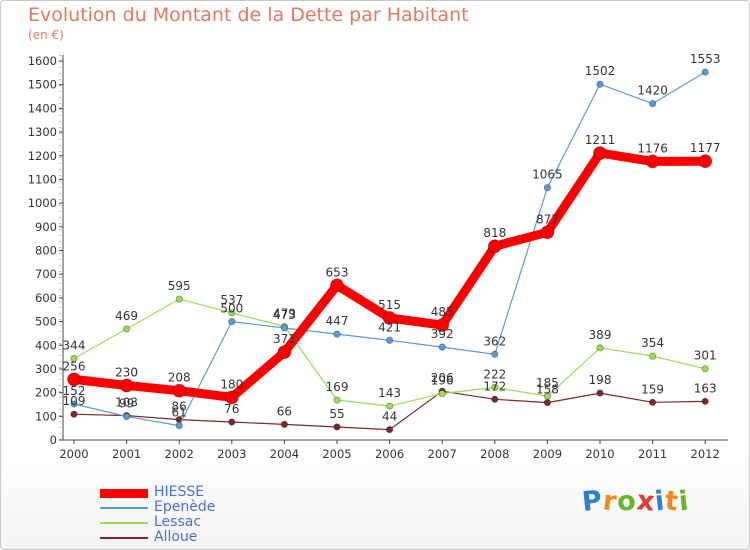 This screenshot has height=550, width=750. I want to click on legend-swatch, so click(124, 493).